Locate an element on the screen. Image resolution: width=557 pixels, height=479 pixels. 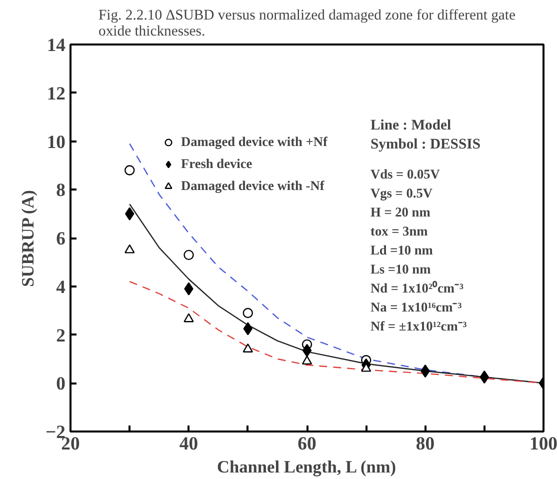
legend-label: Damaged device with -Nf is located at coordinates (252, 186).